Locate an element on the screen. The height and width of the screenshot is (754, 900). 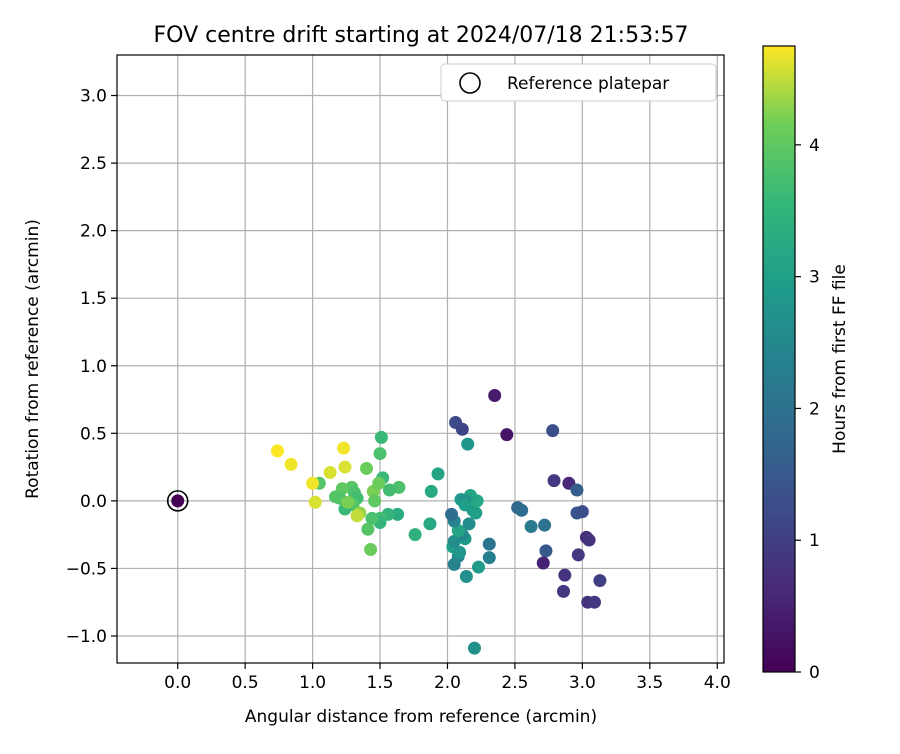
legend-reference-marker is located at coordinates (470, 83).